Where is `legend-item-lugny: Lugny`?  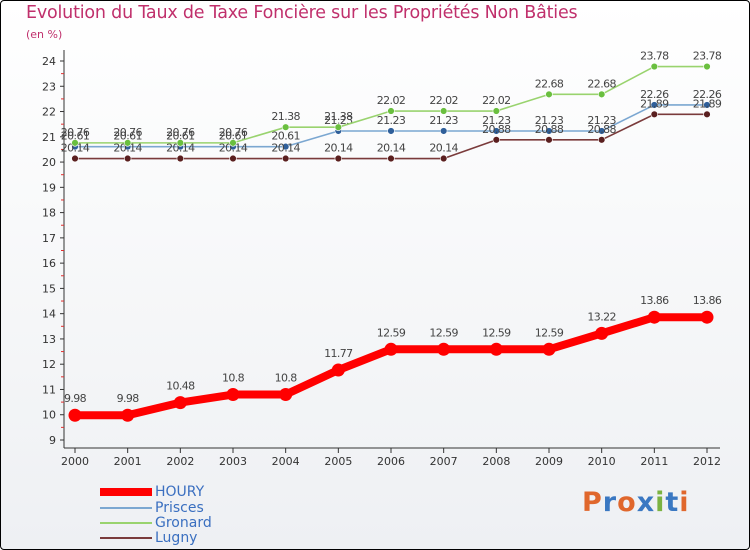 legend-item-lugny: Lugny is located at coordinates (170, 538).